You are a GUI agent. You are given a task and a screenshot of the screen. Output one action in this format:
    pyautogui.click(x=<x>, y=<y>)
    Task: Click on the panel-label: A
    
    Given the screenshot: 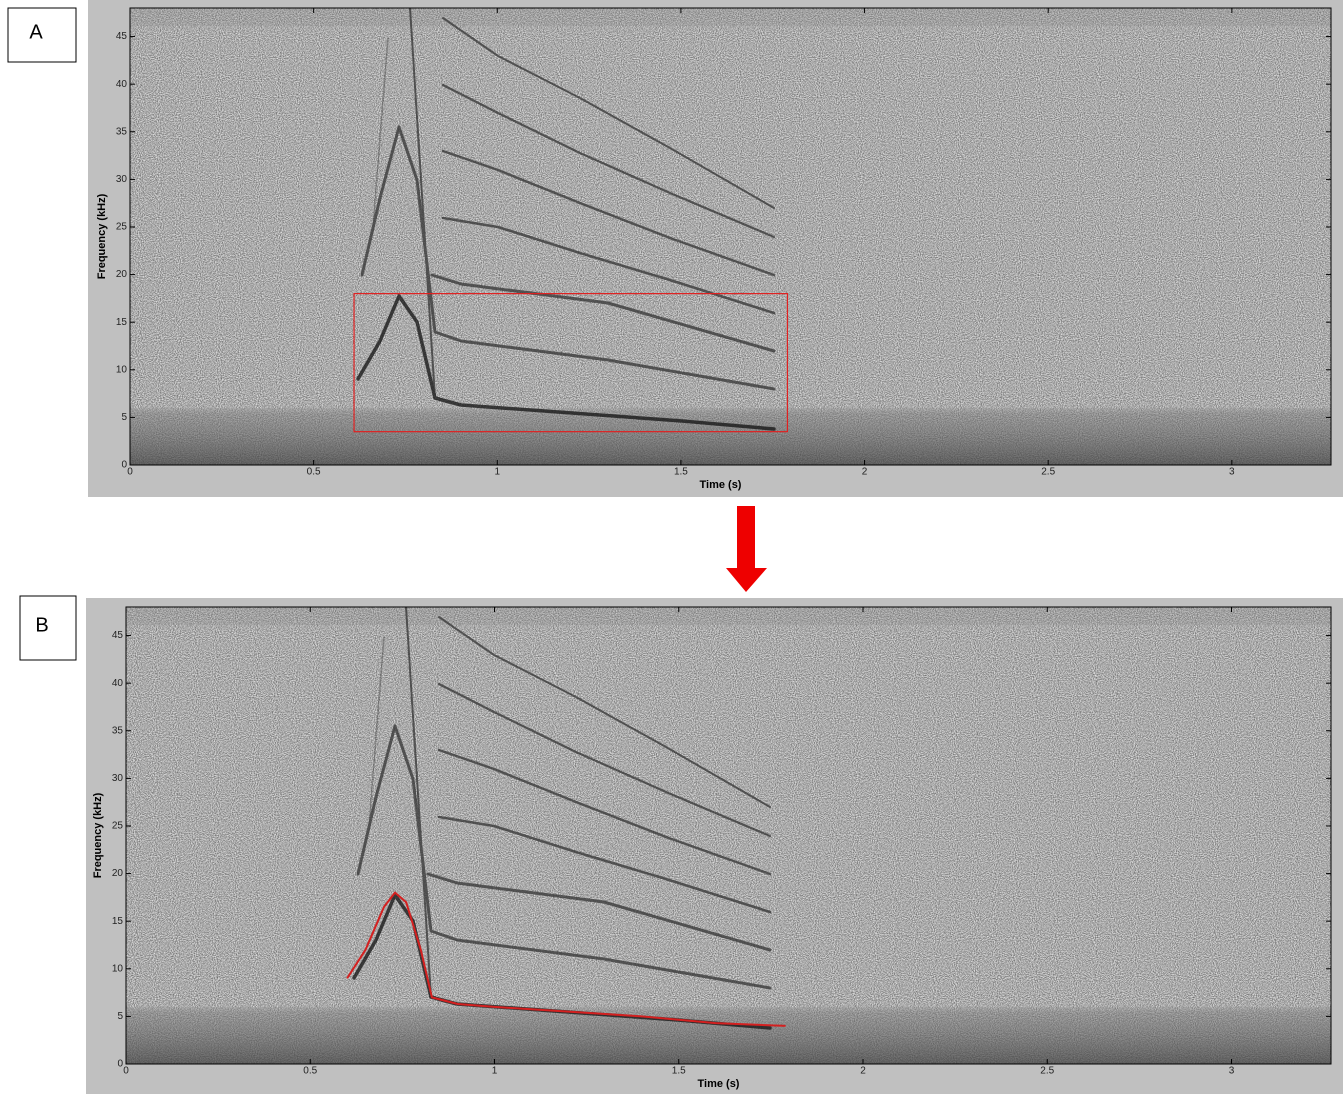 What is the action you would take?
    pyautogui.click(x=36, y=32)
    